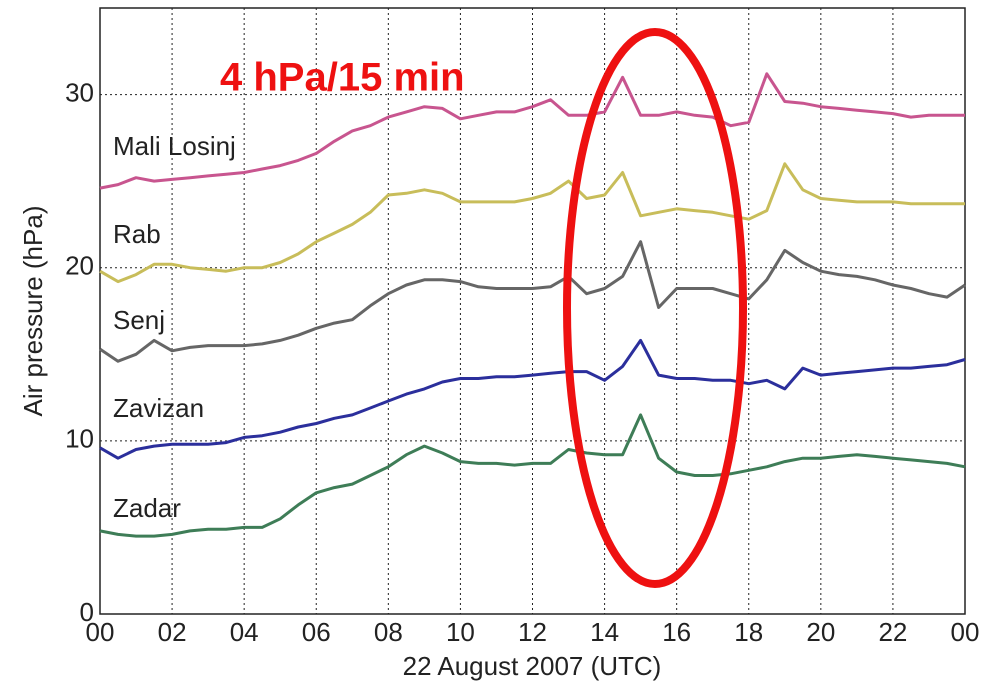  I want to click on x-tick-label: 16, so click(676, 632).